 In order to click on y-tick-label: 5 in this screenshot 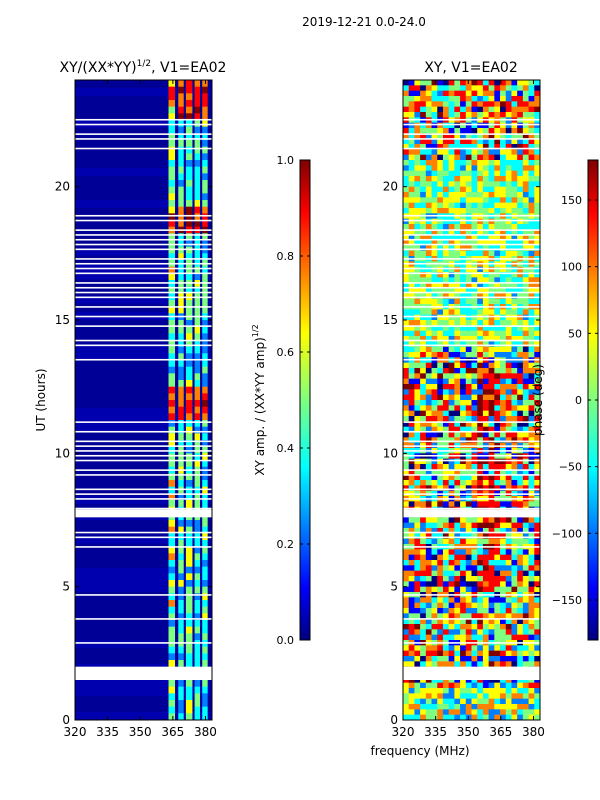, I will do `click(66, 587)`.